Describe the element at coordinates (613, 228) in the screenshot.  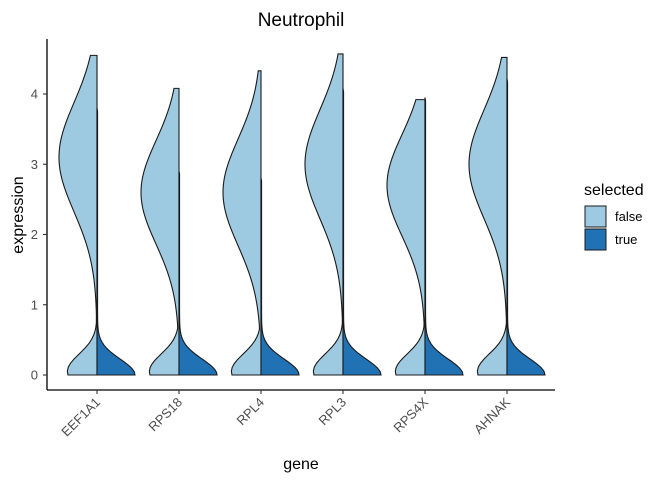
I see `legend-items: false true` at that location.